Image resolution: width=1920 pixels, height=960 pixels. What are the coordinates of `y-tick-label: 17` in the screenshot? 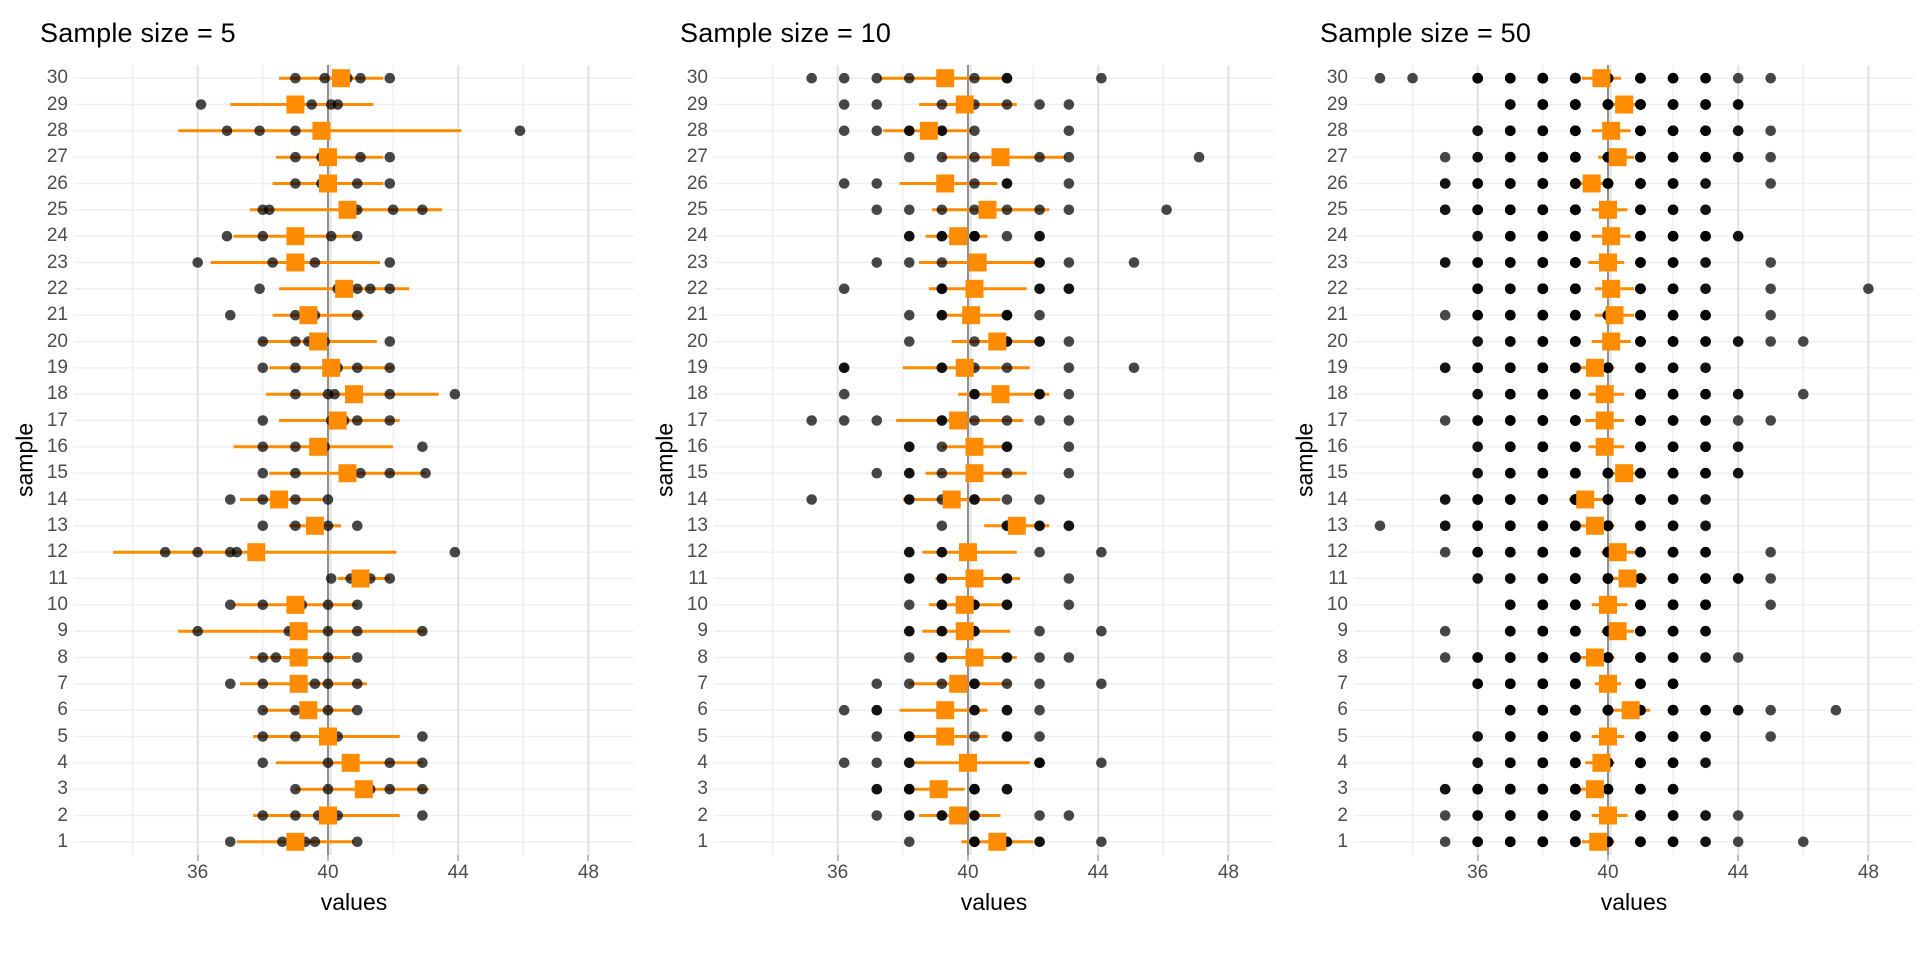 It's located at (57, 420).